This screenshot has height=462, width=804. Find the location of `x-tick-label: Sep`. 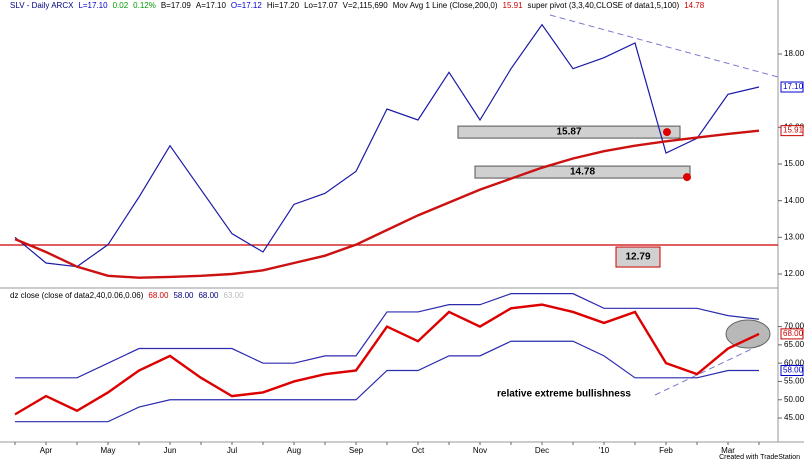

x-tick-label: Sep is located at coordinates (356, 450).